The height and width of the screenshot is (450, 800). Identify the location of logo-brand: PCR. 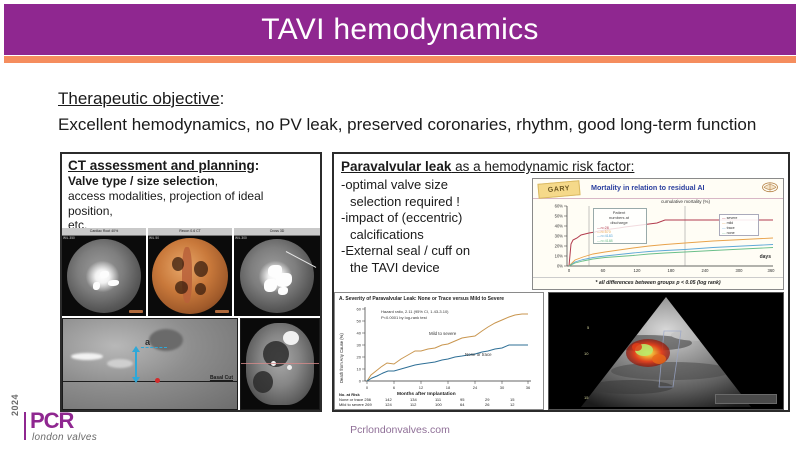
(52, 420).